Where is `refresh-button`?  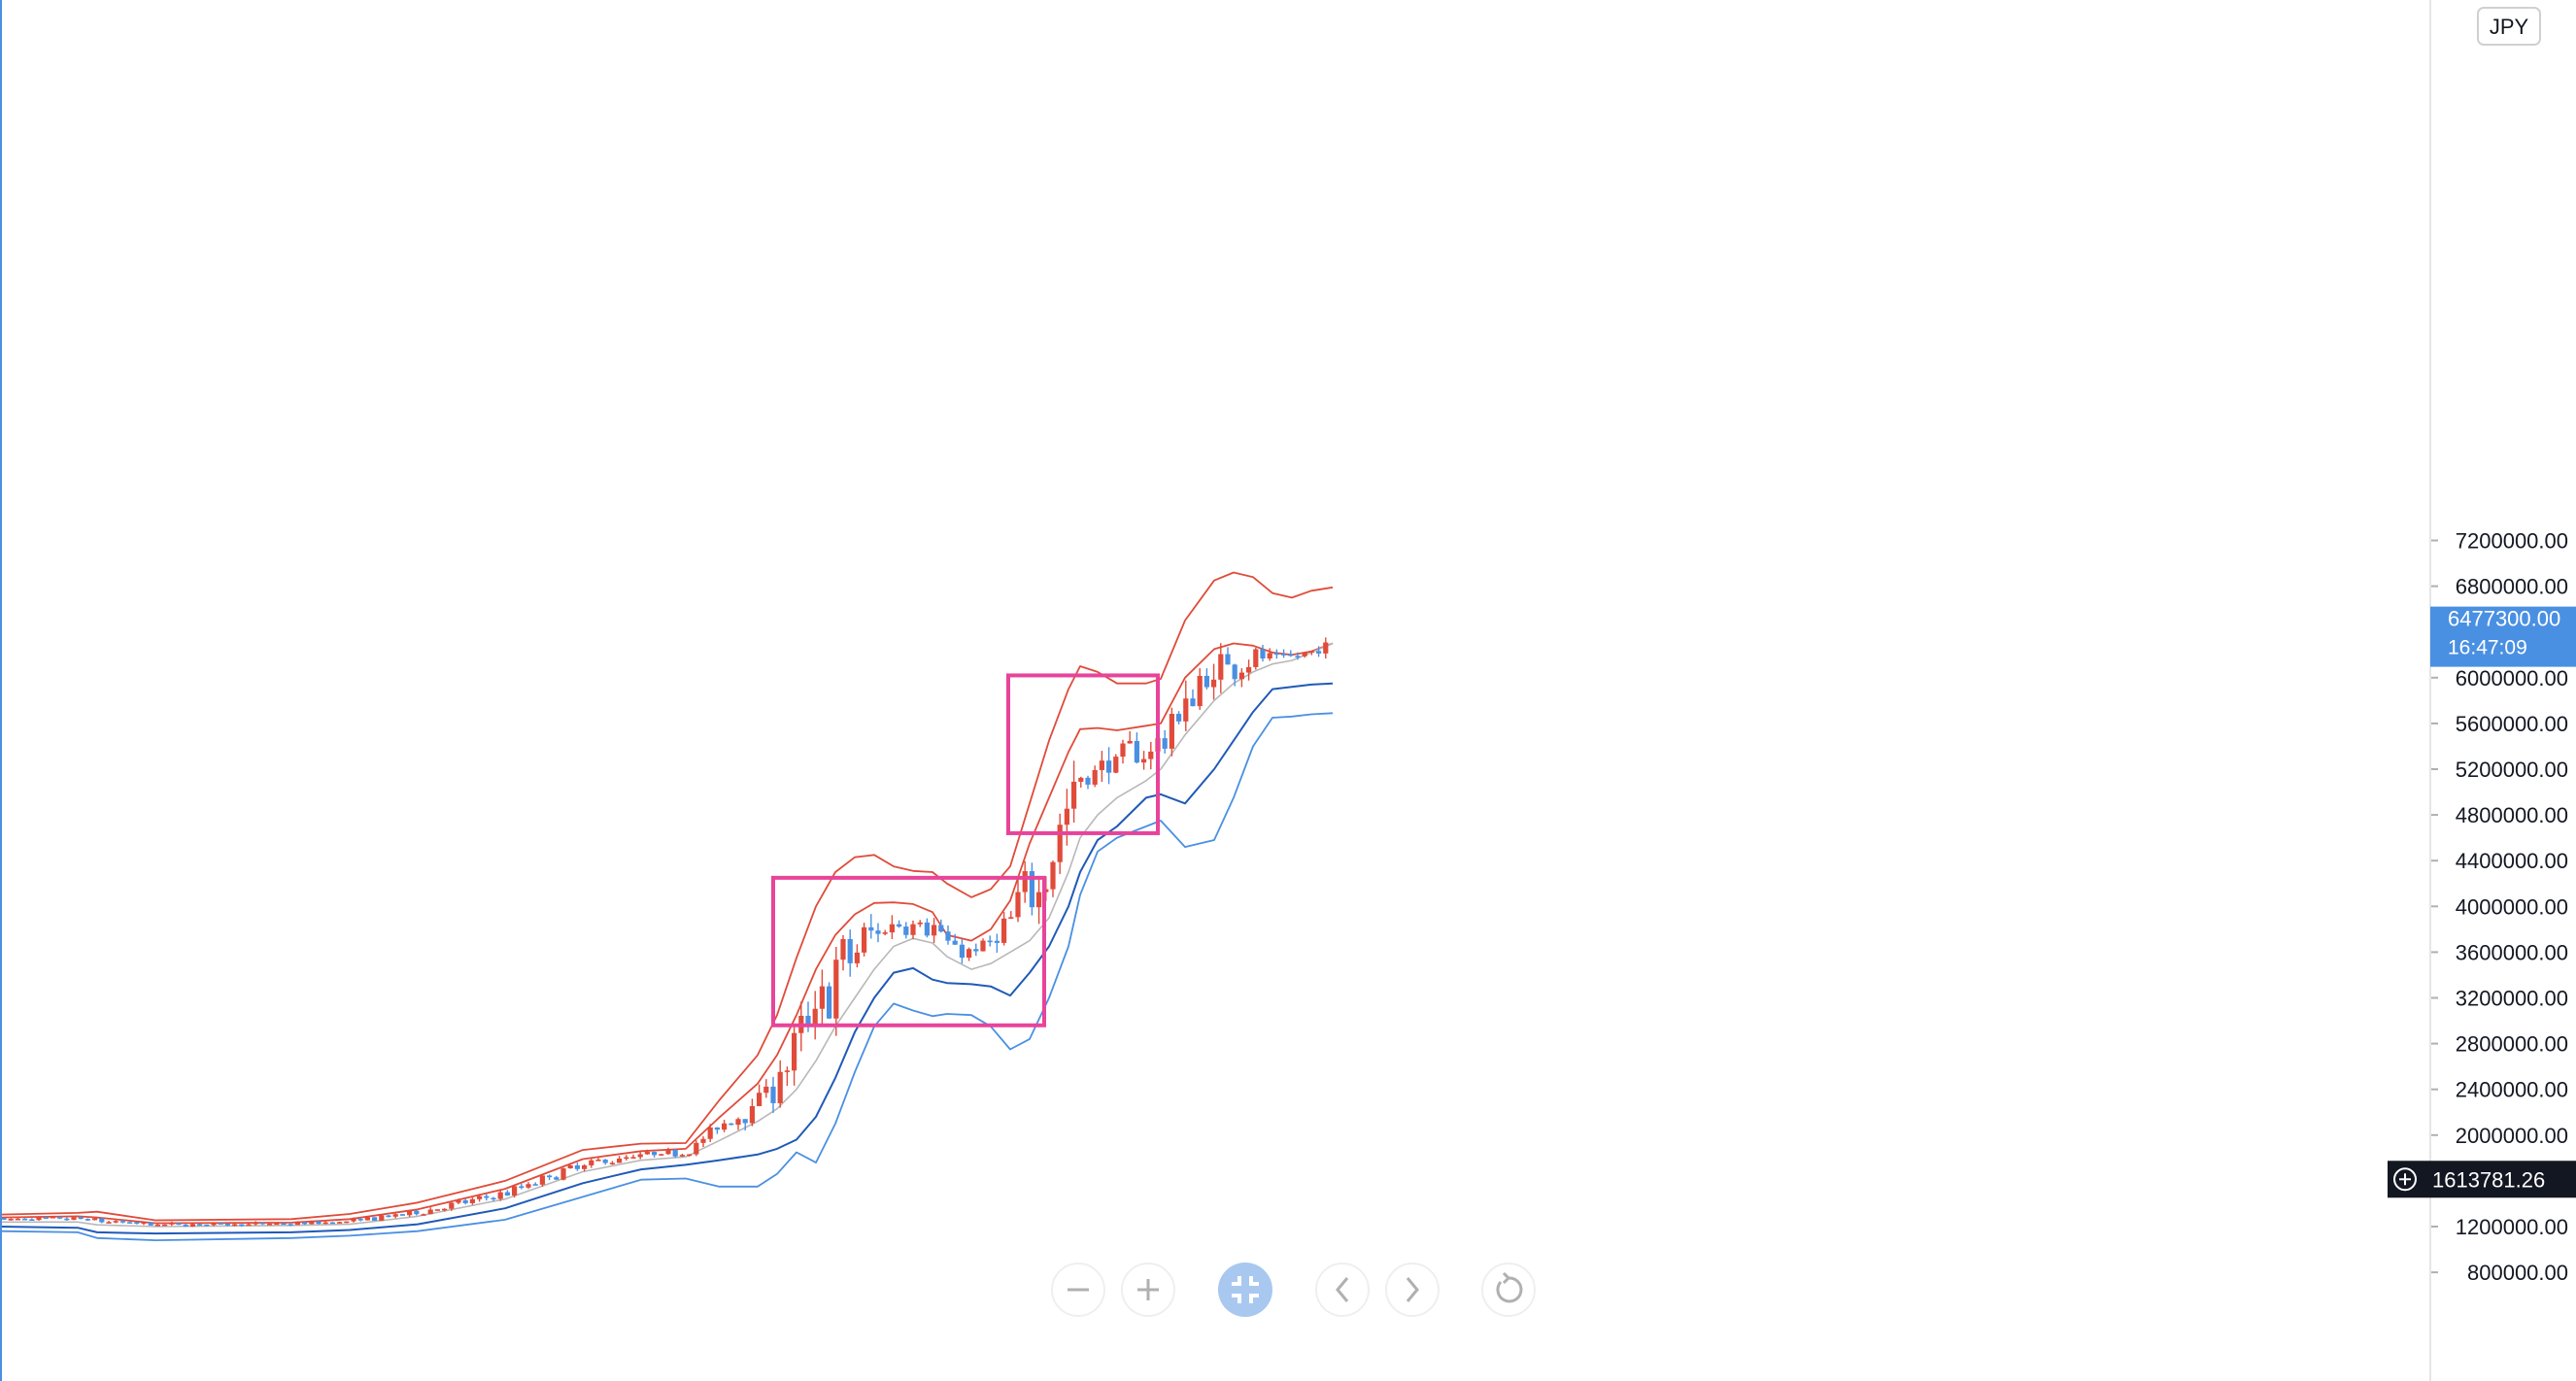
refresh-button is located at coordinates (1508, 1290).